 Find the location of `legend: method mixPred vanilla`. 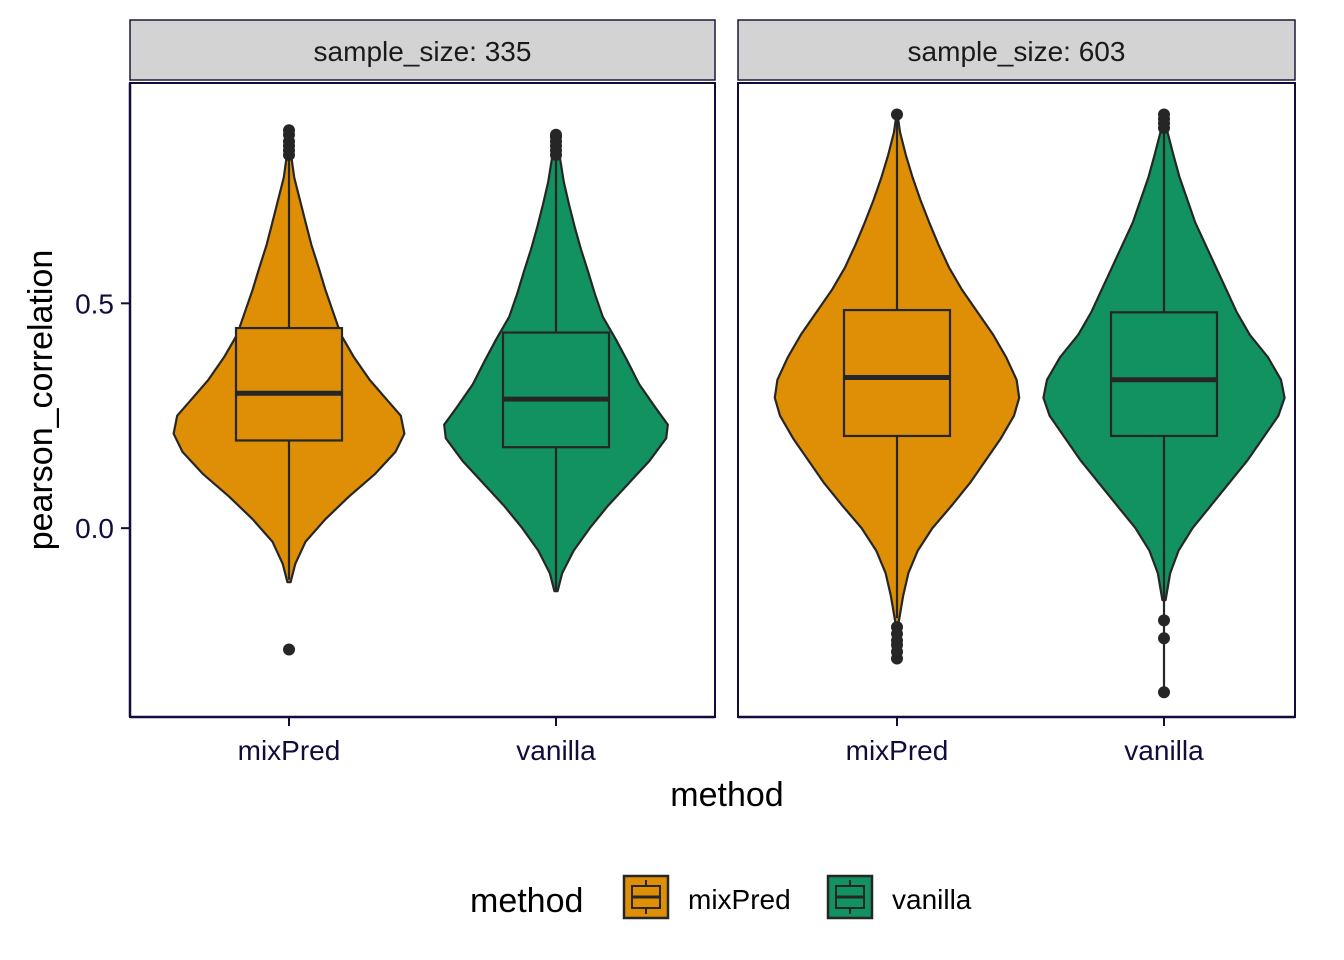

legend: method mixPred vanilla is located at coordinates (721, 897).